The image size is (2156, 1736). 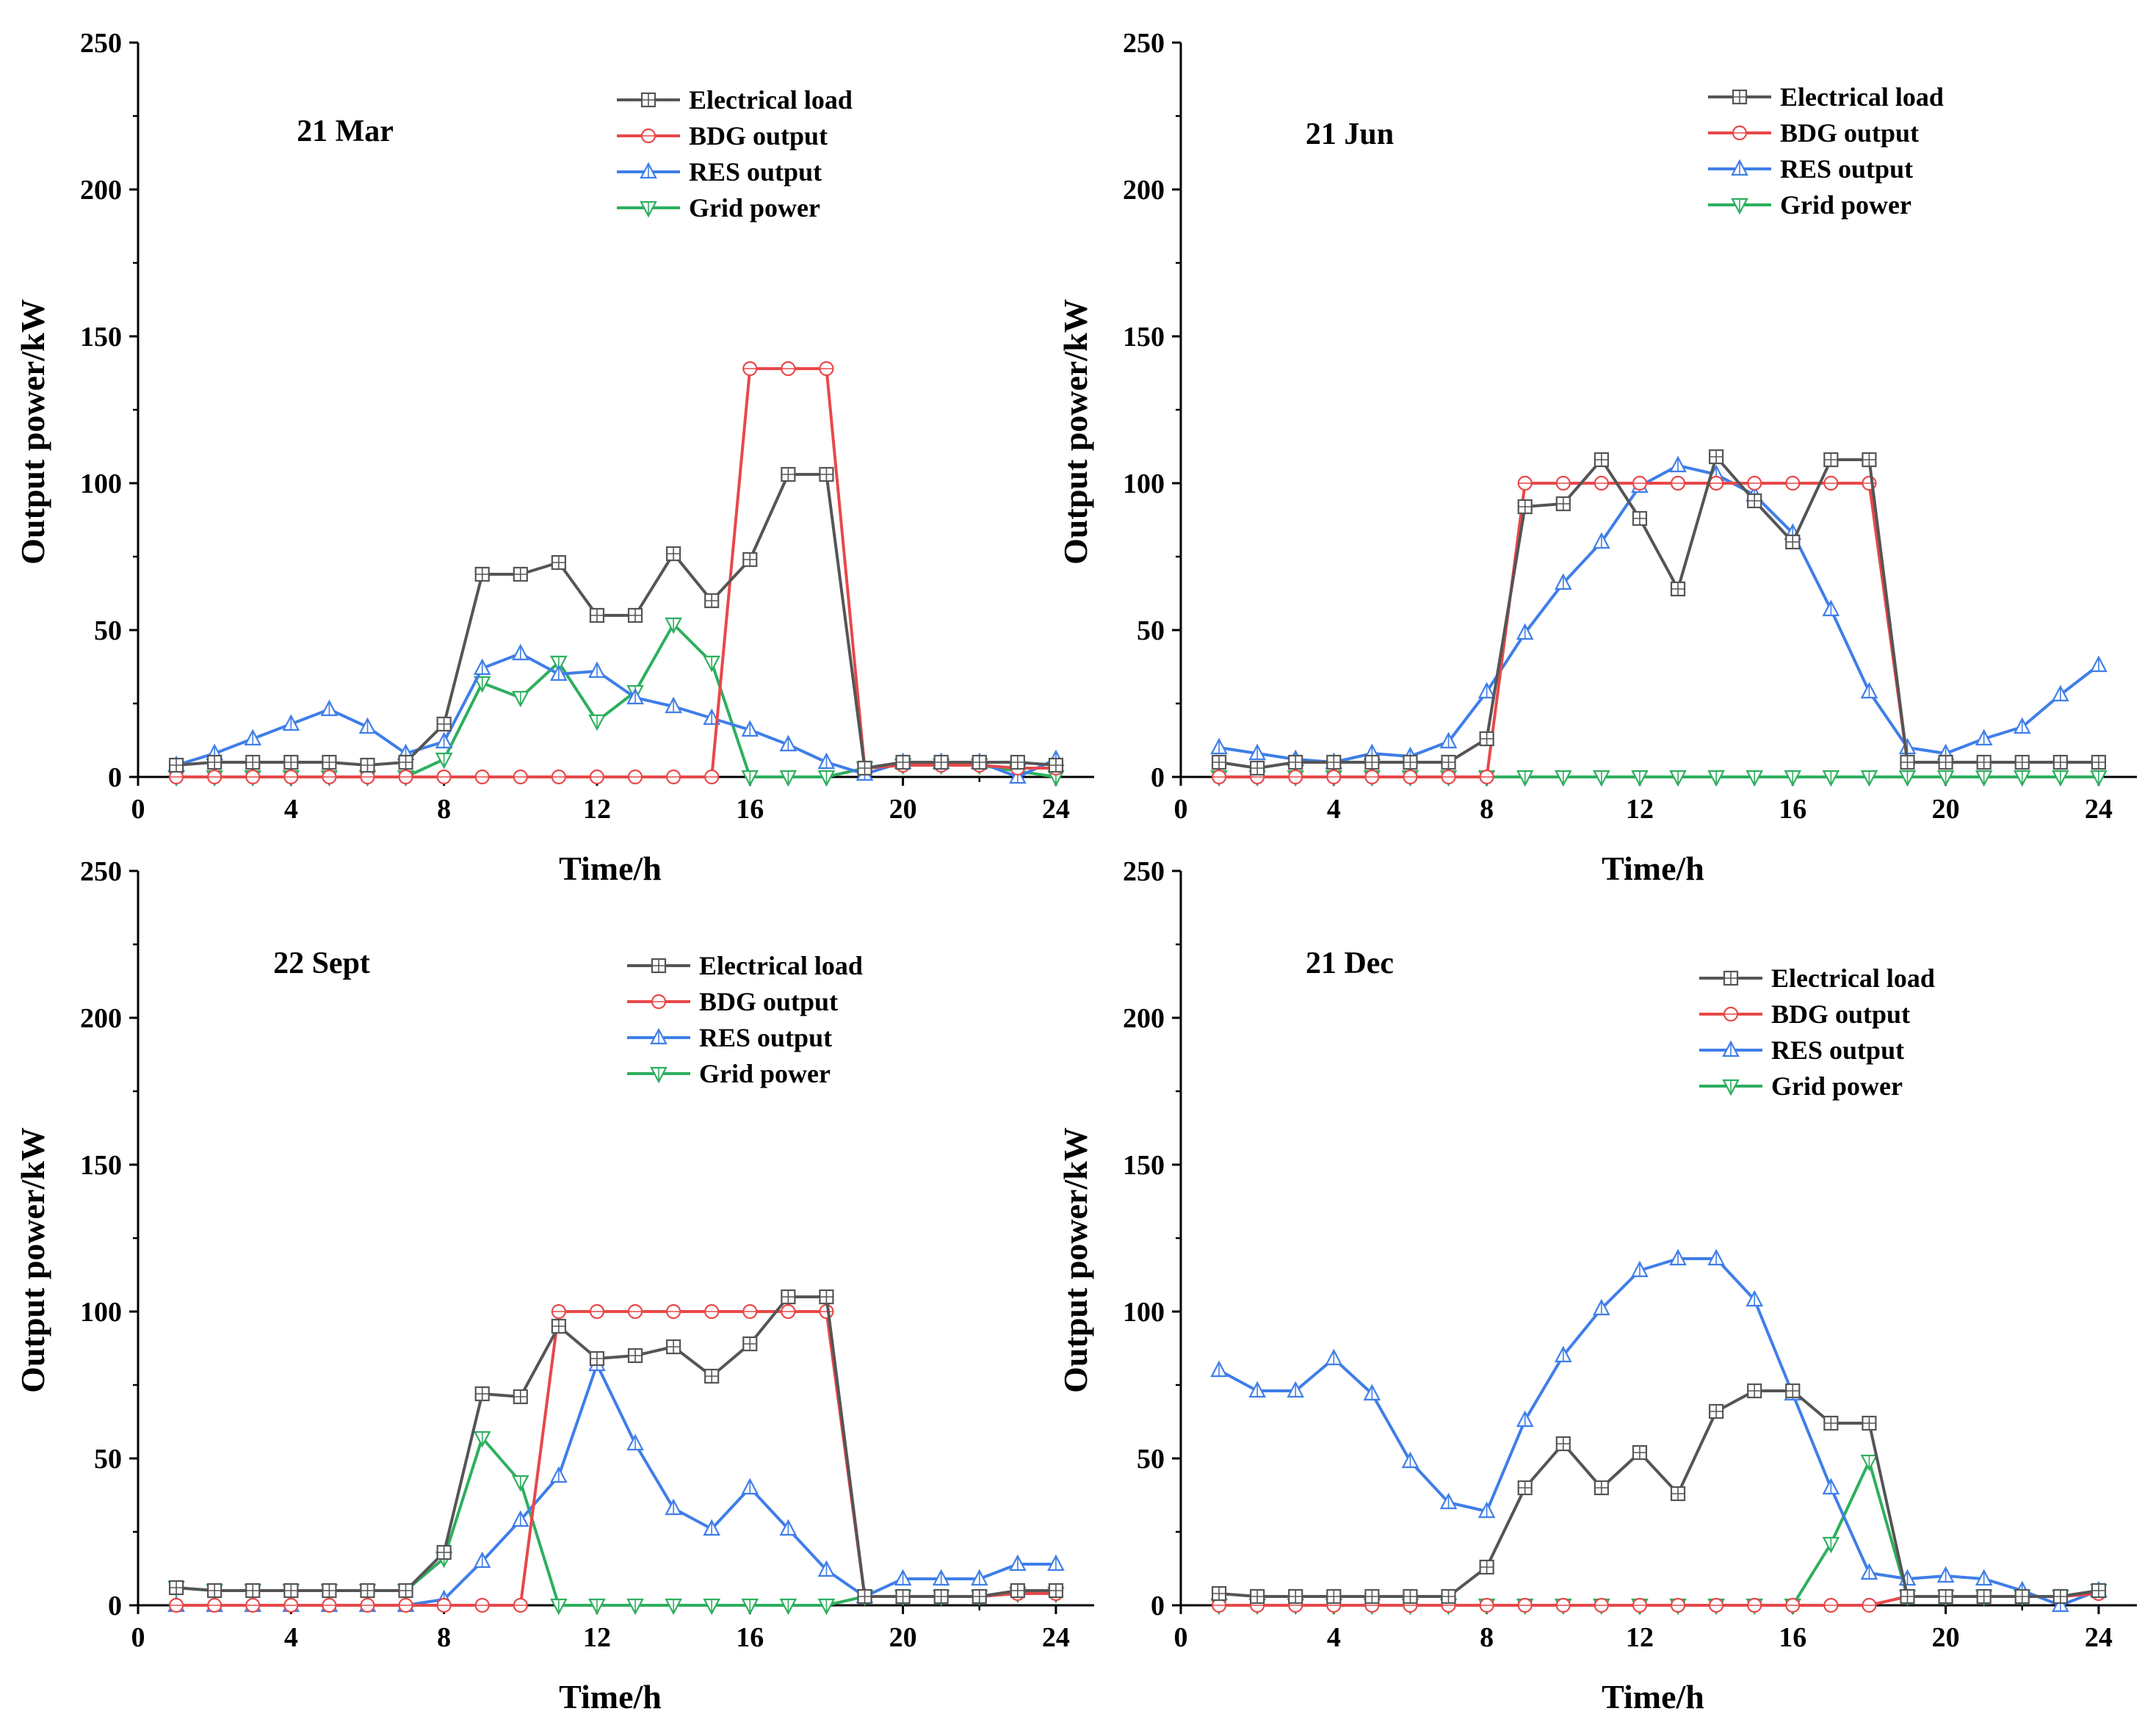 What do you see at coordinates (1792, 1637) in the screenshot?
I see `x-tick-label: 16` at bounding box center [1792, 1637].